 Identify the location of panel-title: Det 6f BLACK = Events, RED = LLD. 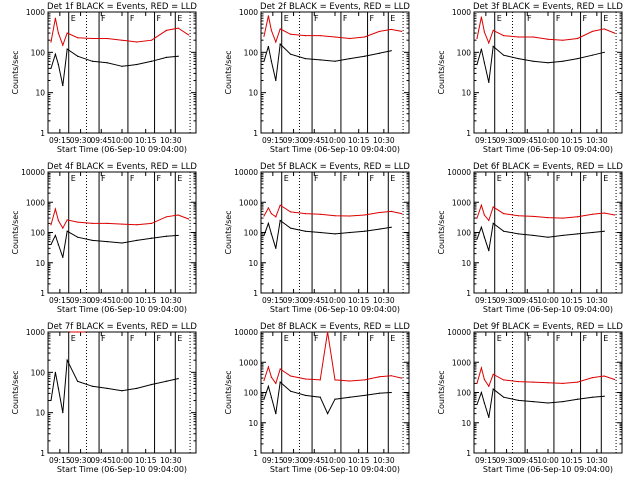
(548, 167).